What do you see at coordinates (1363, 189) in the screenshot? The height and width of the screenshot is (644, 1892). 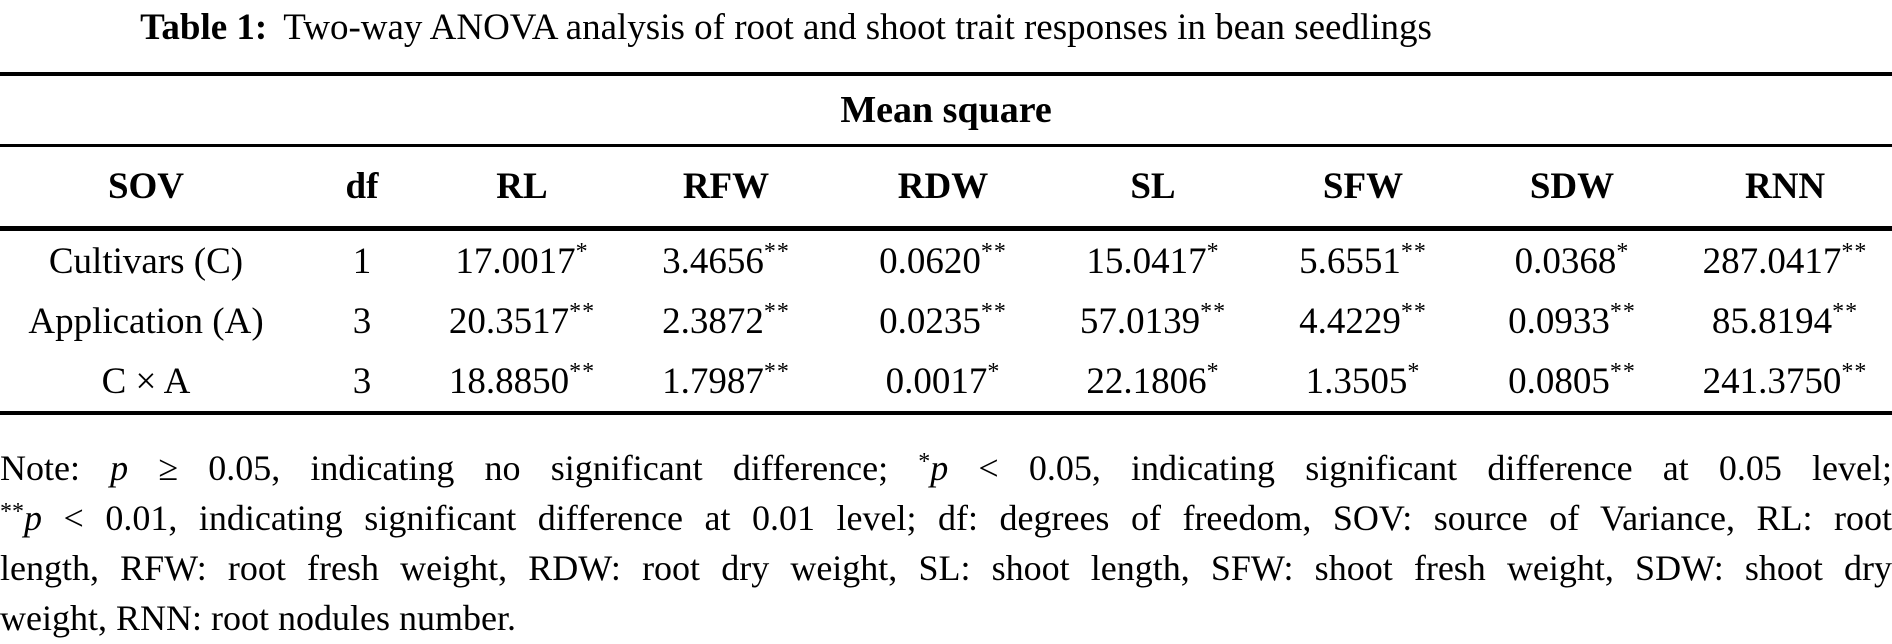 I see `column-header-sfw: SFW` at bounding box center [1363, 189].